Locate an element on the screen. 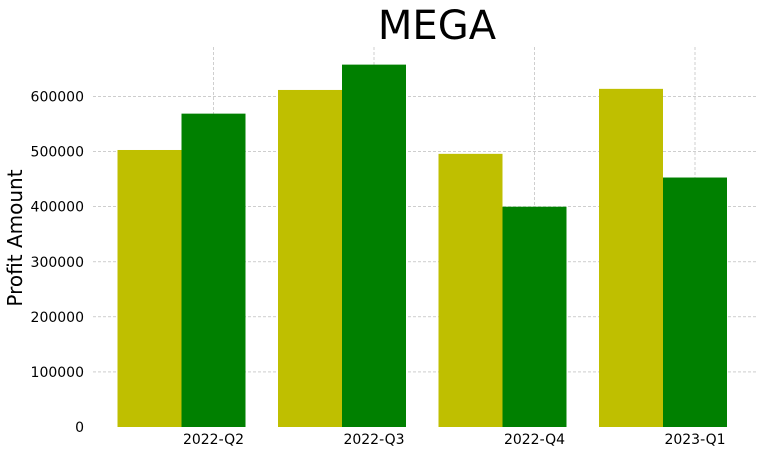 The width and height of the screenshot is (763, 456). bar-2-2022-Q2 is located at coordinates (213, 270).